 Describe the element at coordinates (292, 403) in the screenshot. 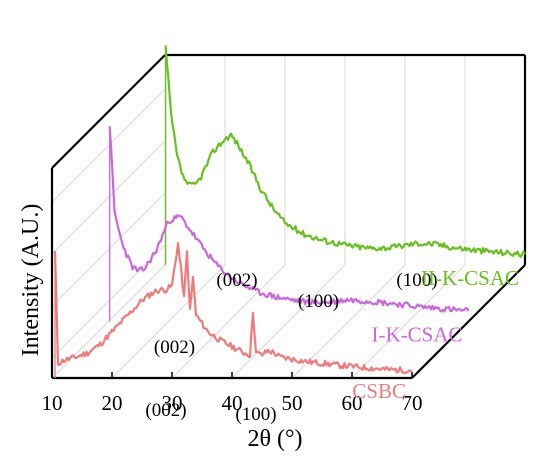

I see `x-tick-label: 50` at that location.